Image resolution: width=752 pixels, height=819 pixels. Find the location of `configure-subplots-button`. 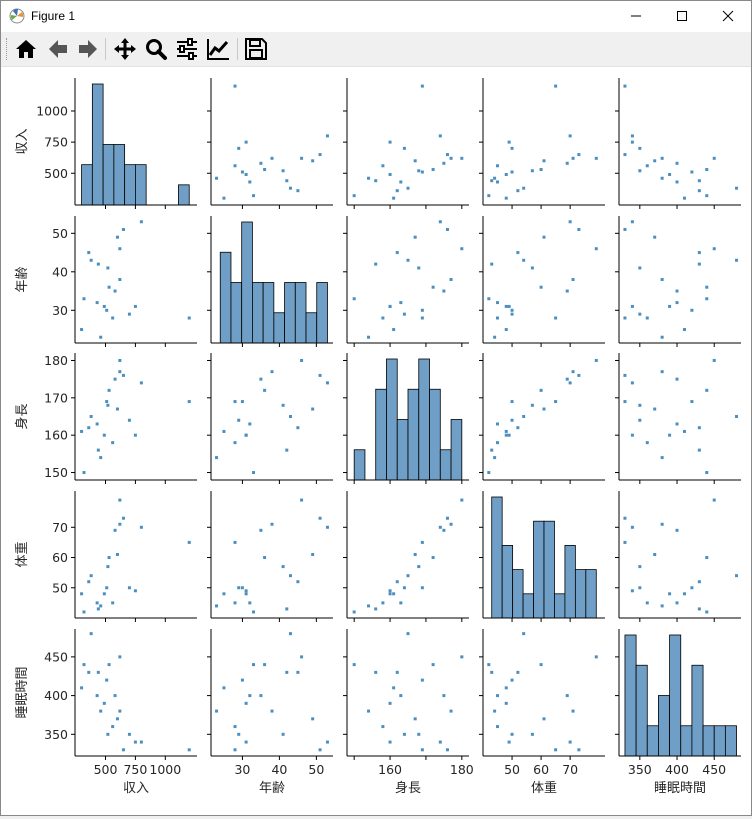

configure-subplots-button is located at coordinates (187, 49).